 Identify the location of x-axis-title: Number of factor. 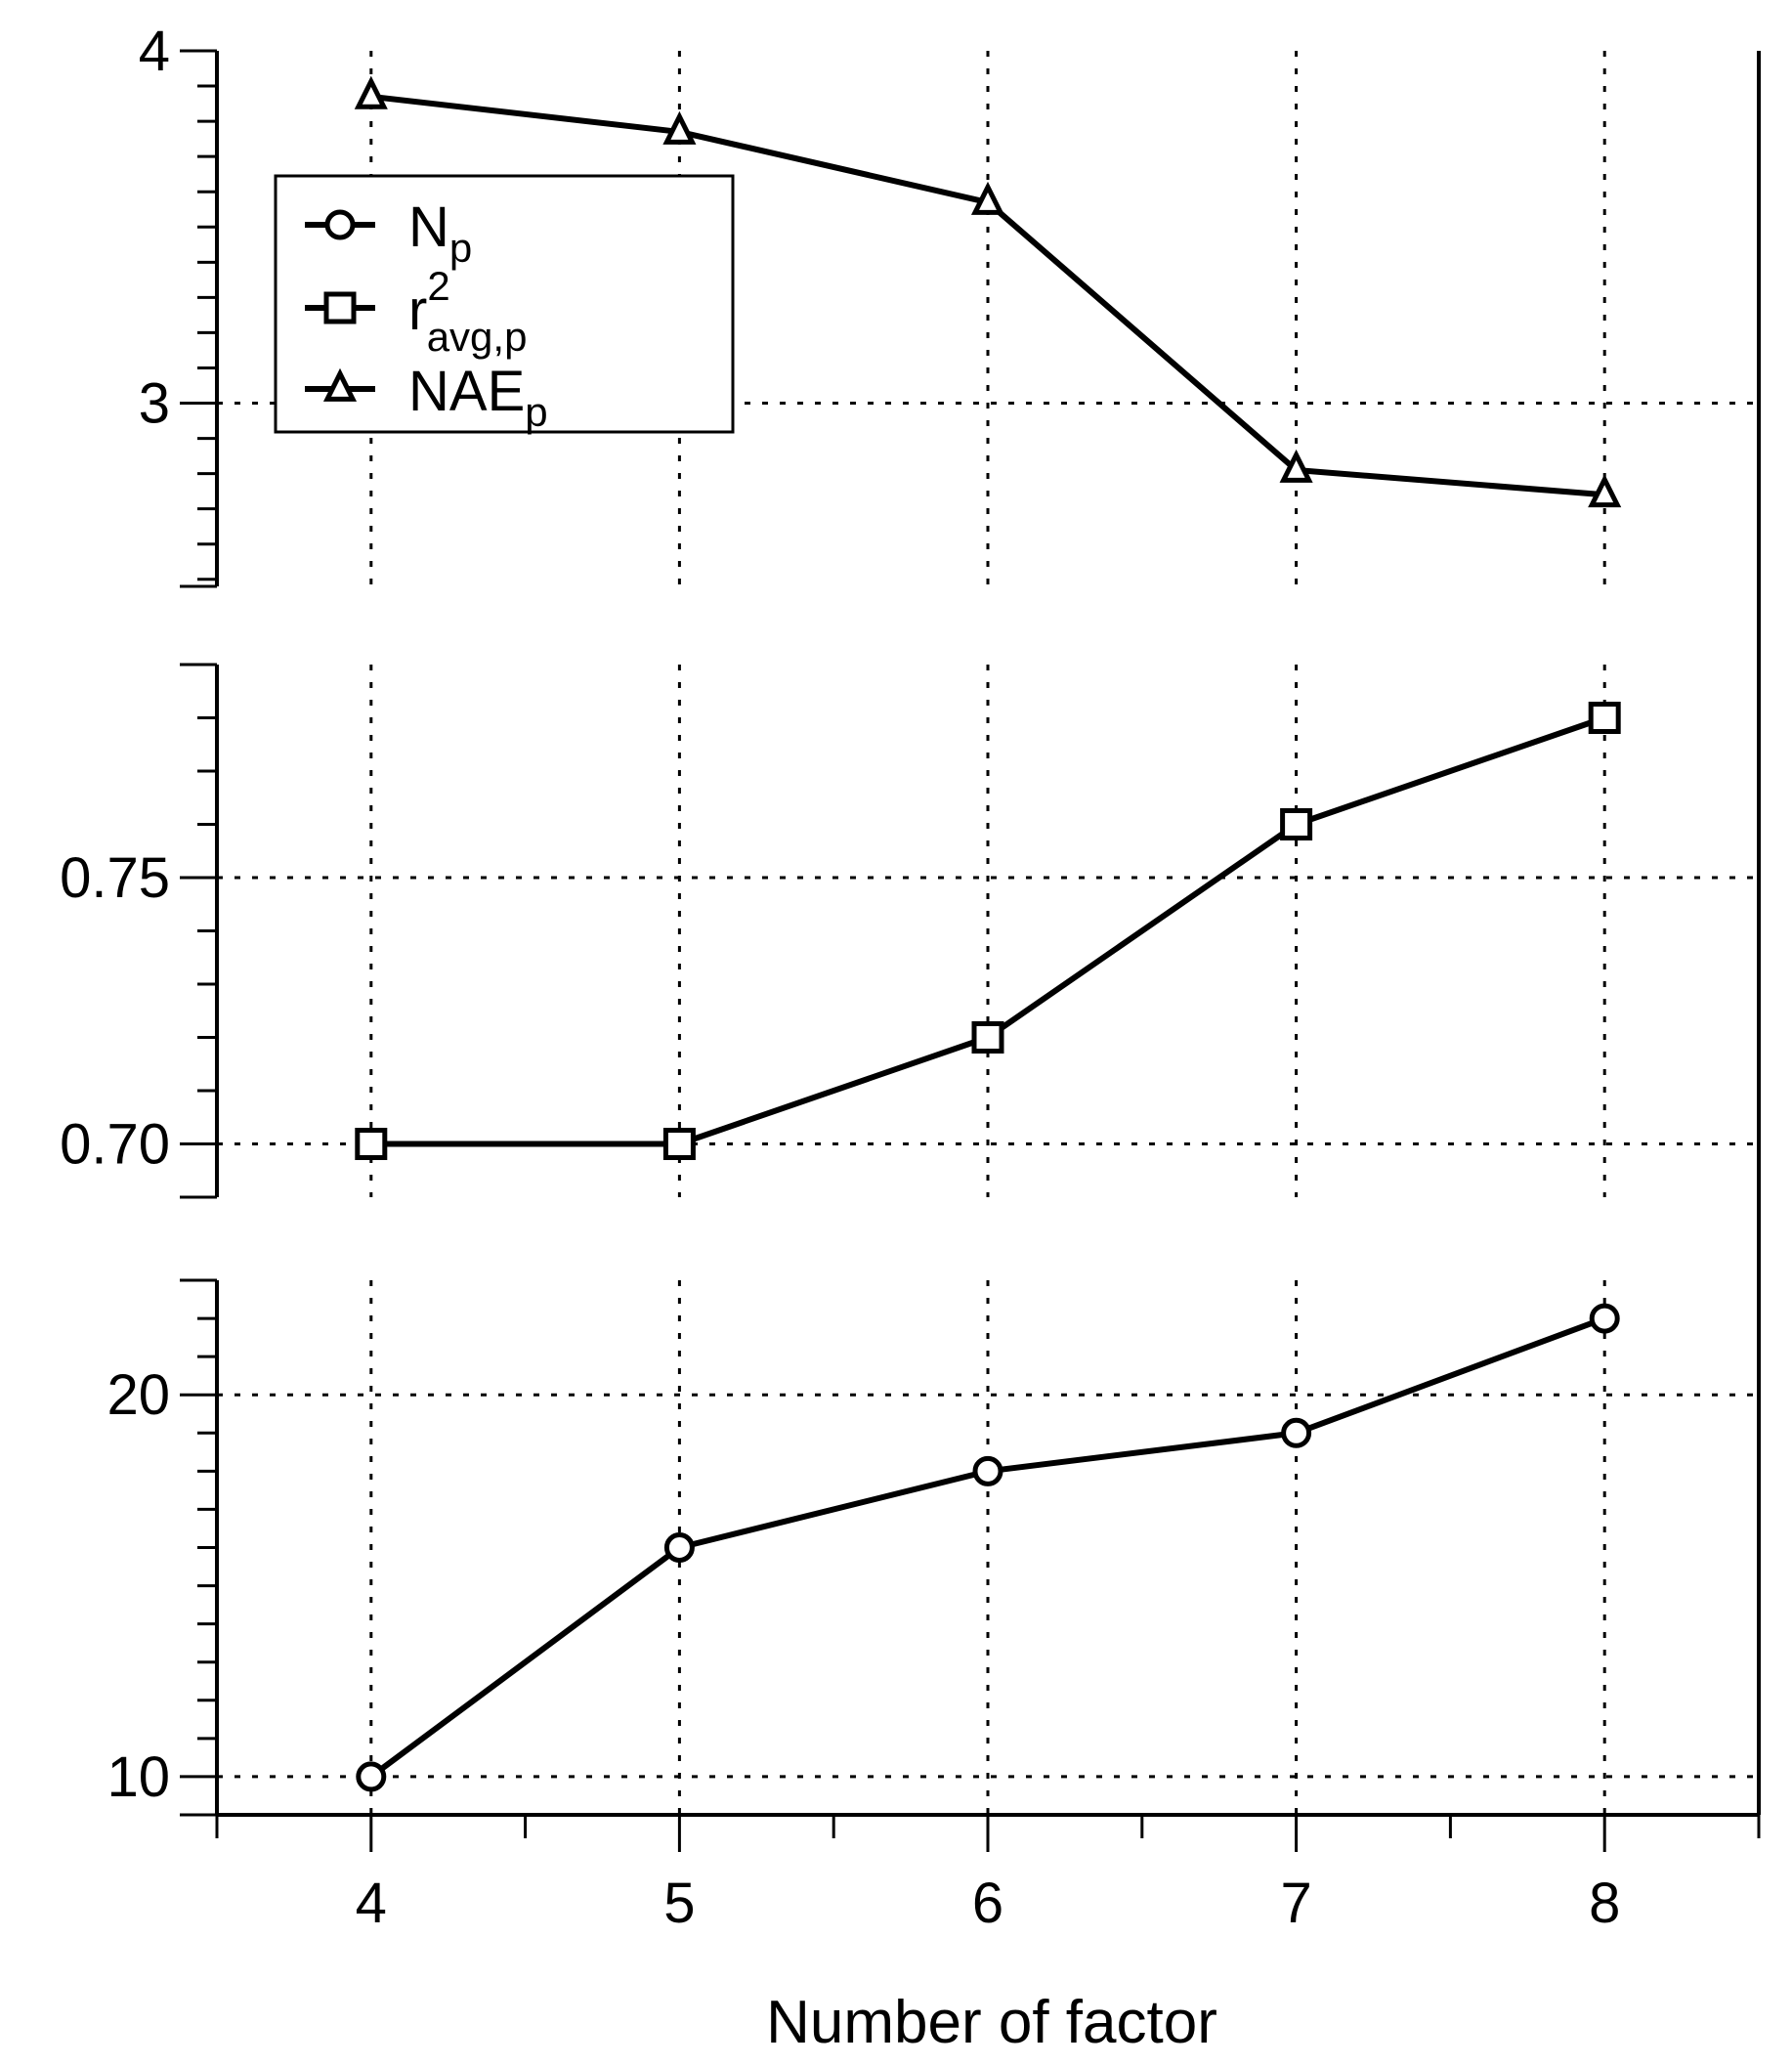
(991, 2022).